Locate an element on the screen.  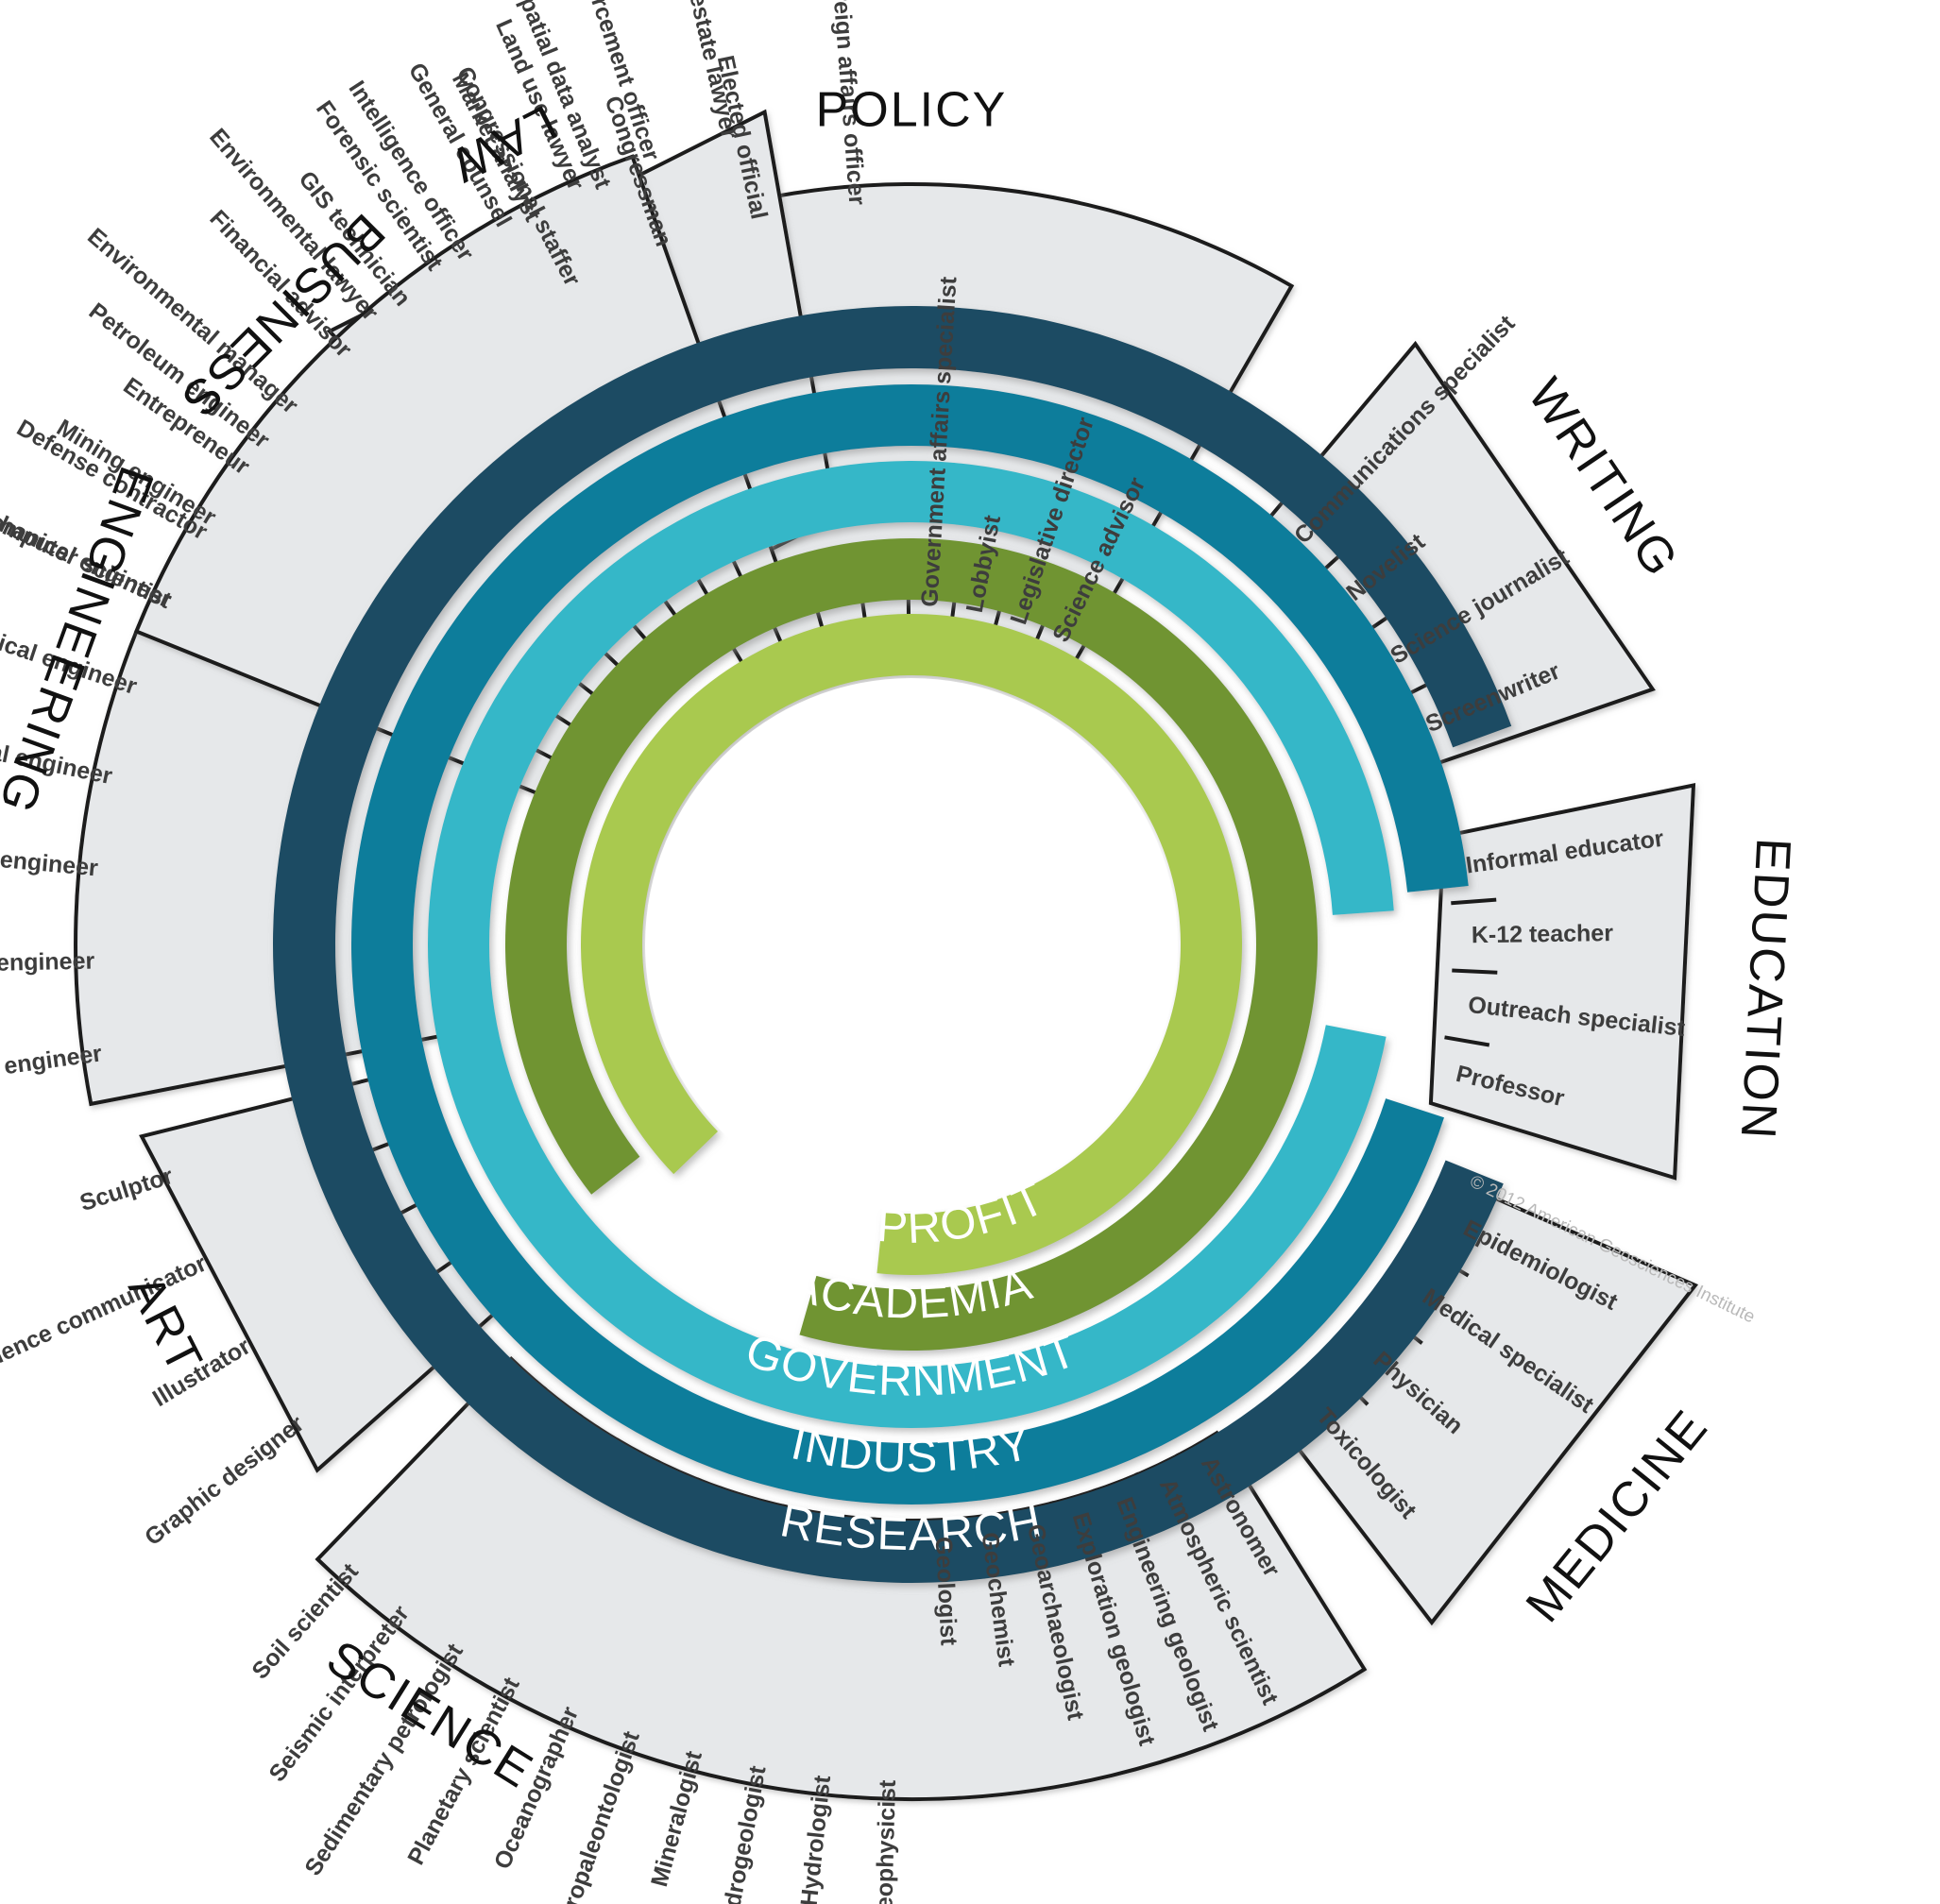
job-label: Mineralogist is located at coordinates (676, 1818).